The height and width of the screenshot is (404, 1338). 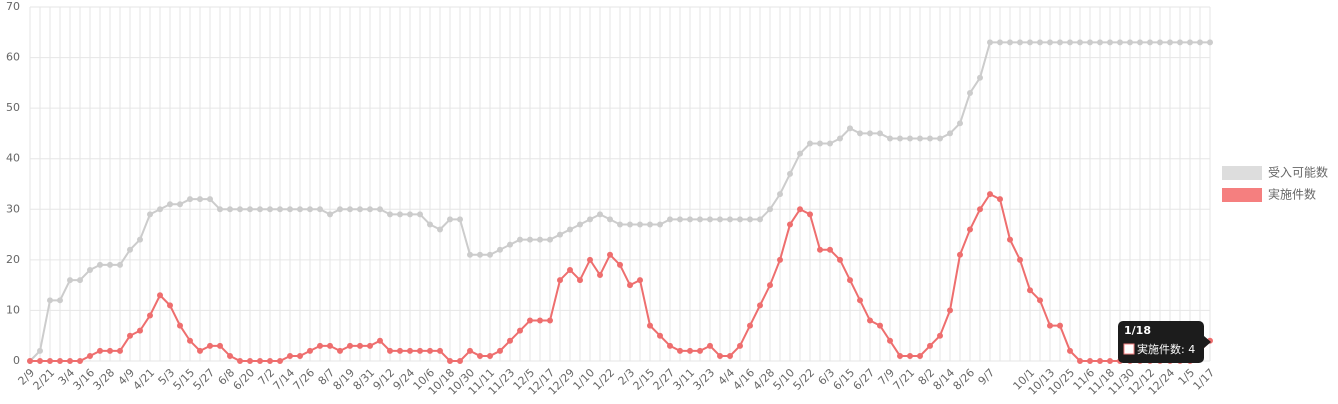 I want to click on tooltip: 1/18 実施件数: 4, so click(x=1164, y=342).